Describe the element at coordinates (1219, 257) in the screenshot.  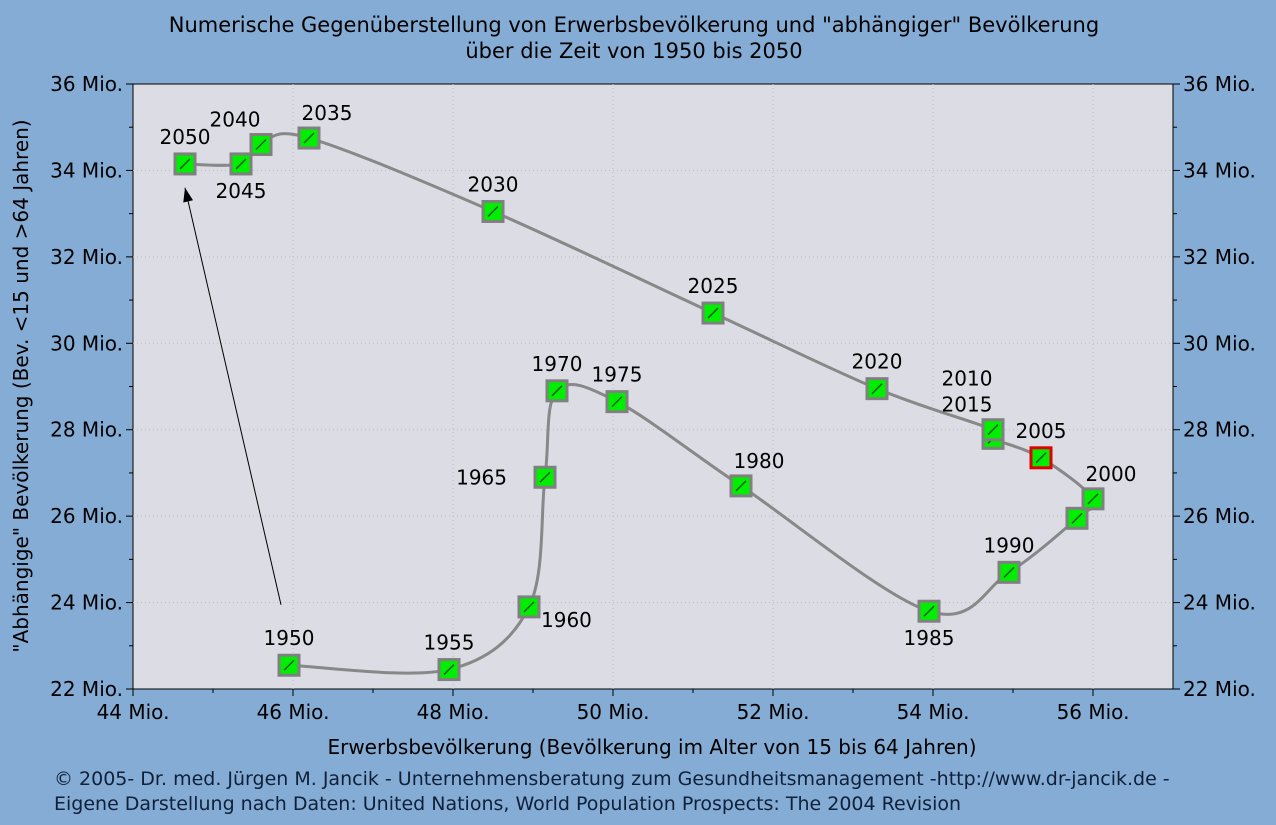
I see `y-tick-label-right: 32 Mio.` at that location.